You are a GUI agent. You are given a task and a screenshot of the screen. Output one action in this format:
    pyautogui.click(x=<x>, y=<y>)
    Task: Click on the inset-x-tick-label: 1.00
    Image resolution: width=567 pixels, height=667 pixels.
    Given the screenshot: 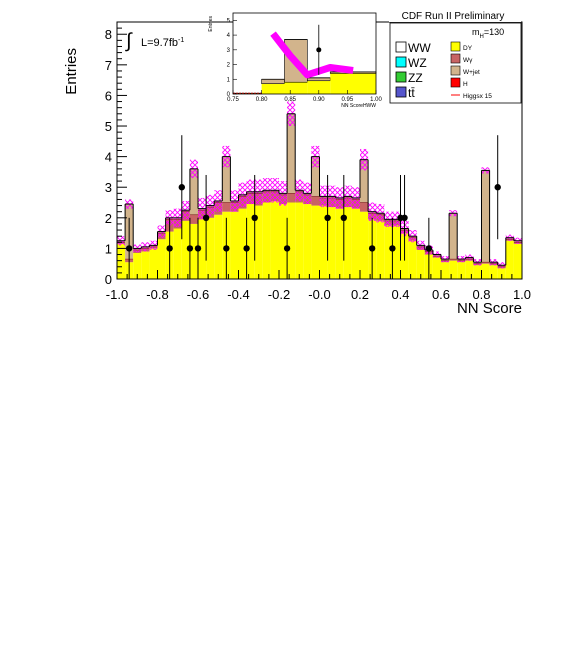 What is the action you would take?
    pyautogui.click(x=376, y=100)
    